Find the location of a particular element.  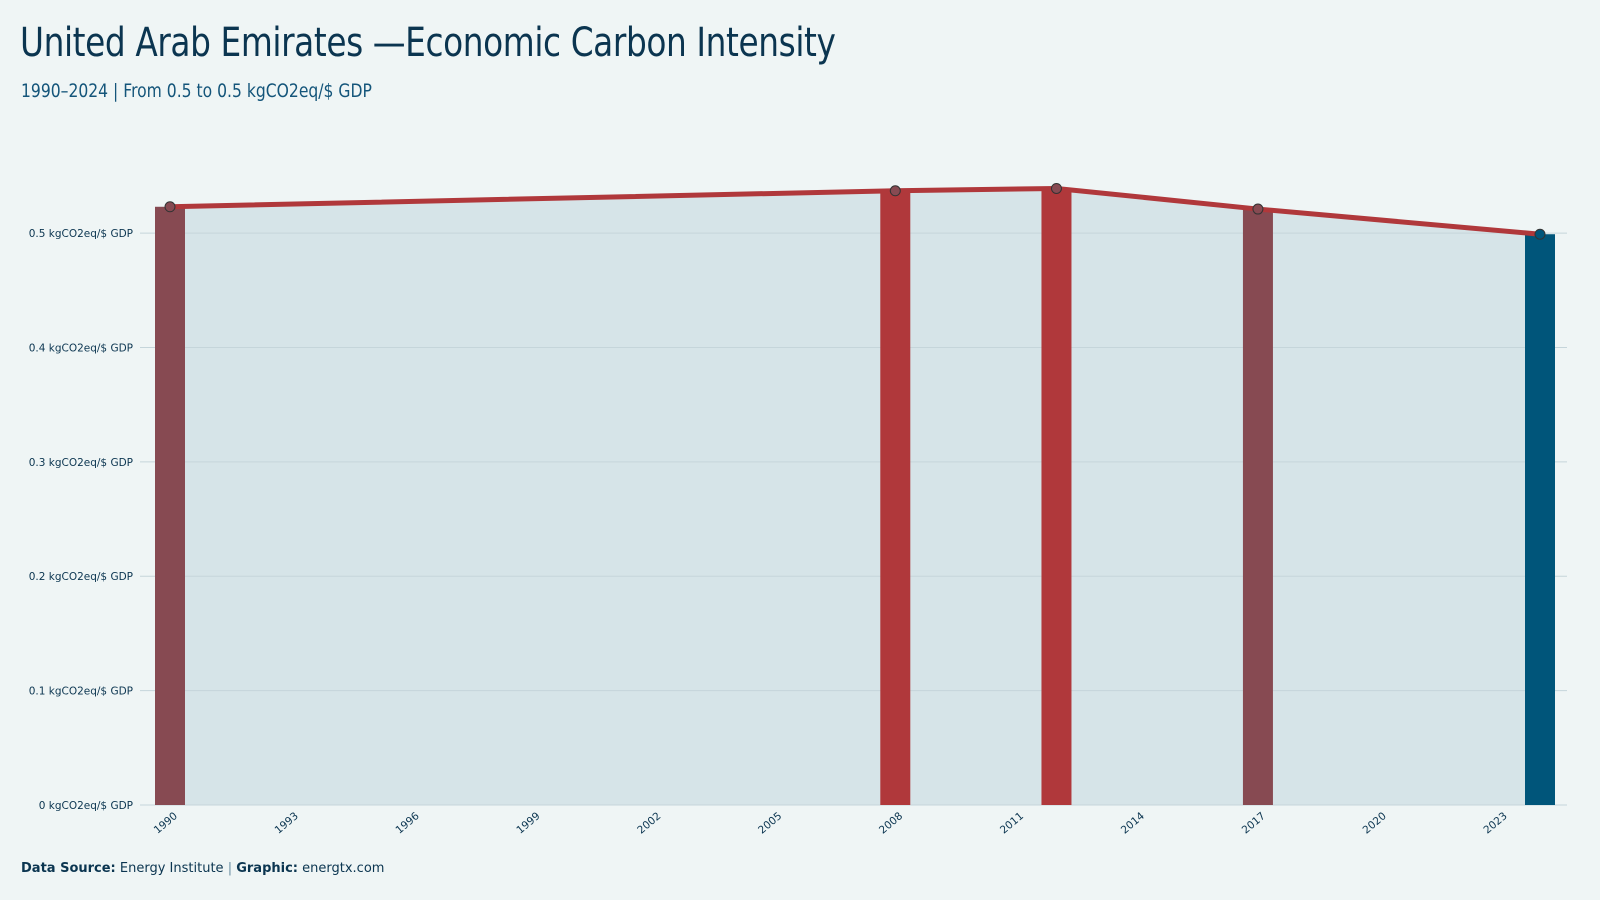

x-tick-label: 2020 is located at coordinates (1375, 823).